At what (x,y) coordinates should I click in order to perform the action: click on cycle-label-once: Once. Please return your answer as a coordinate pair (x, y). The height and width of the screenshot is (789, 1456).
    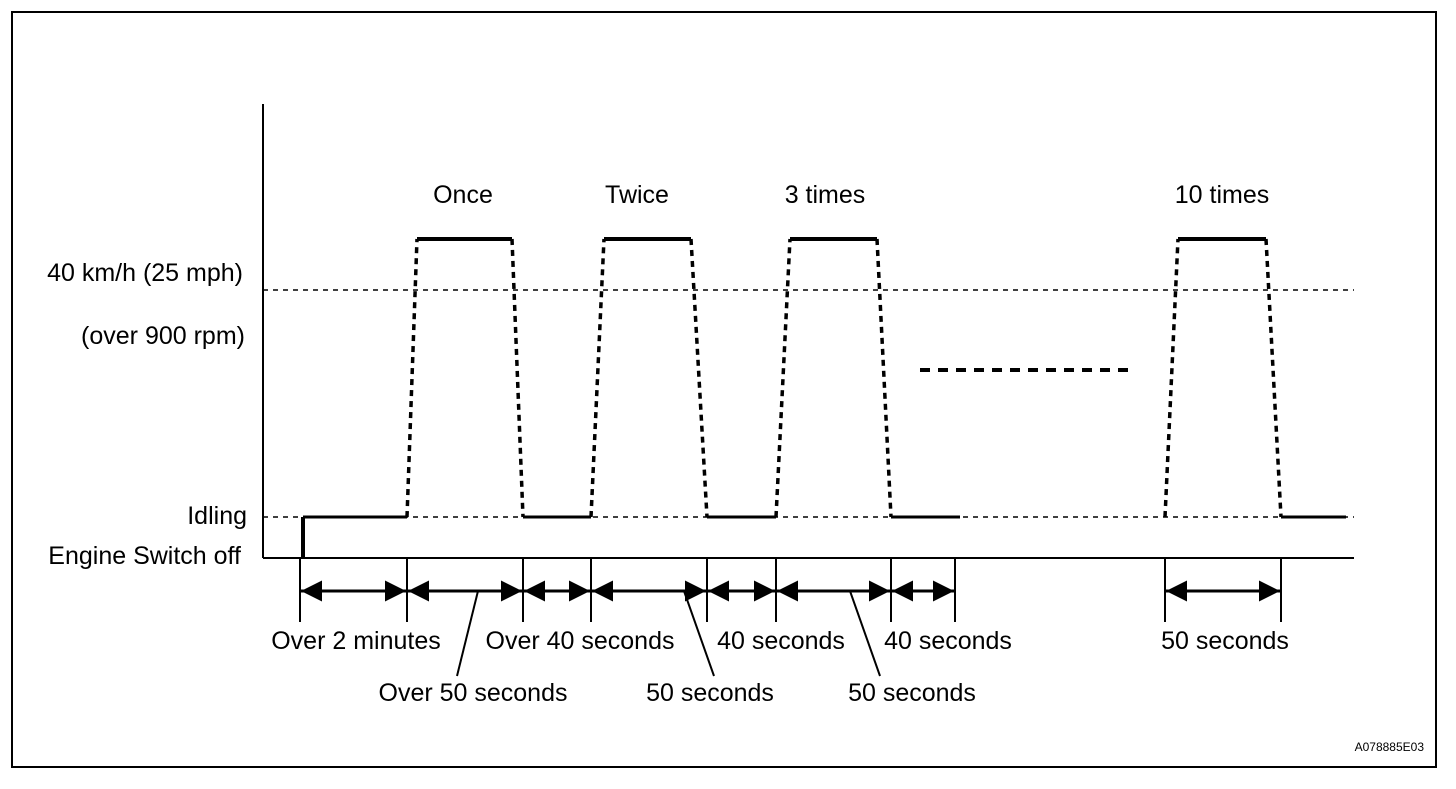
    Looking at the image, I should click on (463, 195).